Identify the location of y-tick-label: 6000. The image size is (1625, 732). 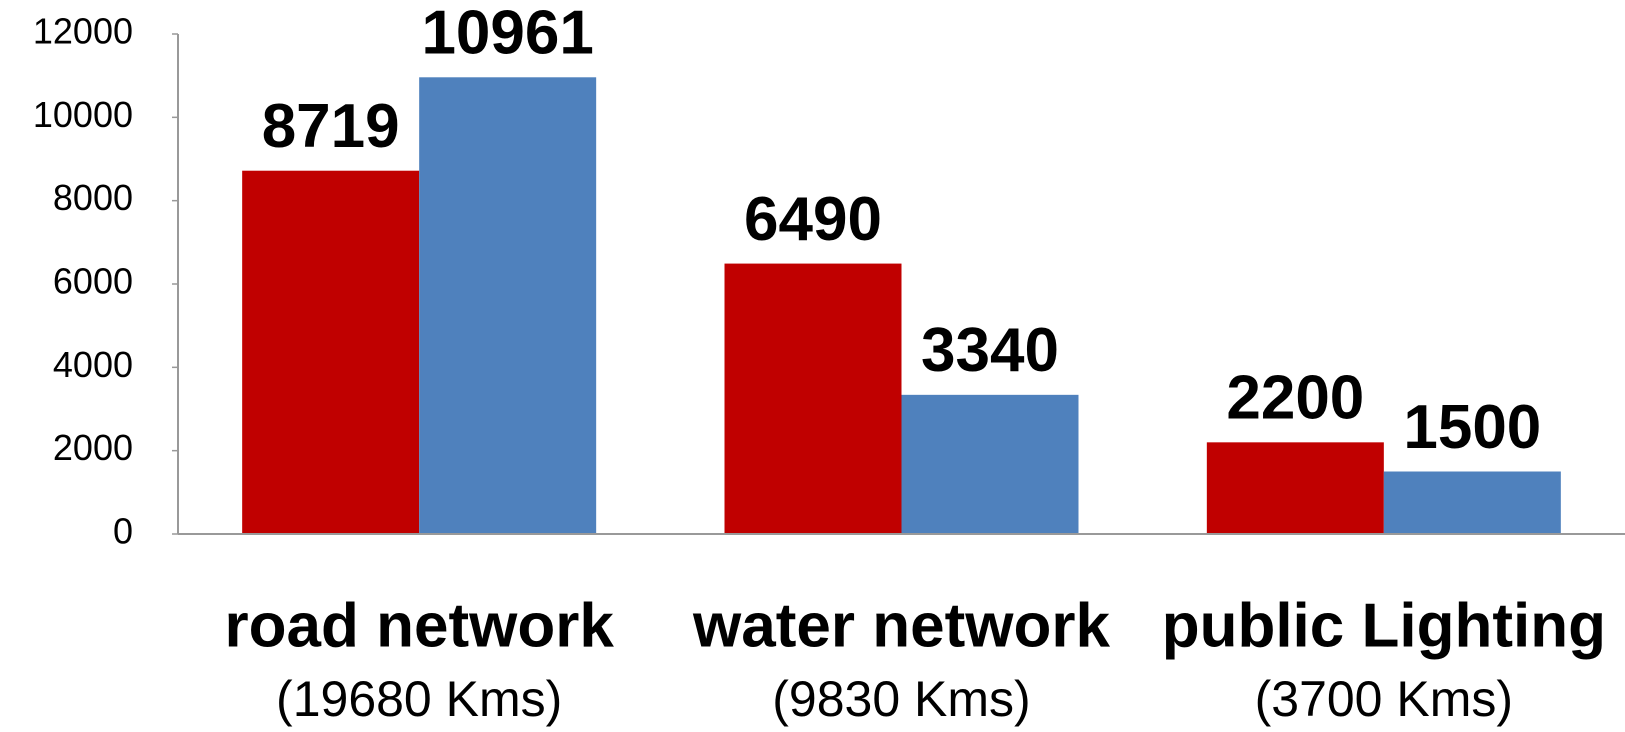
(93, 281).